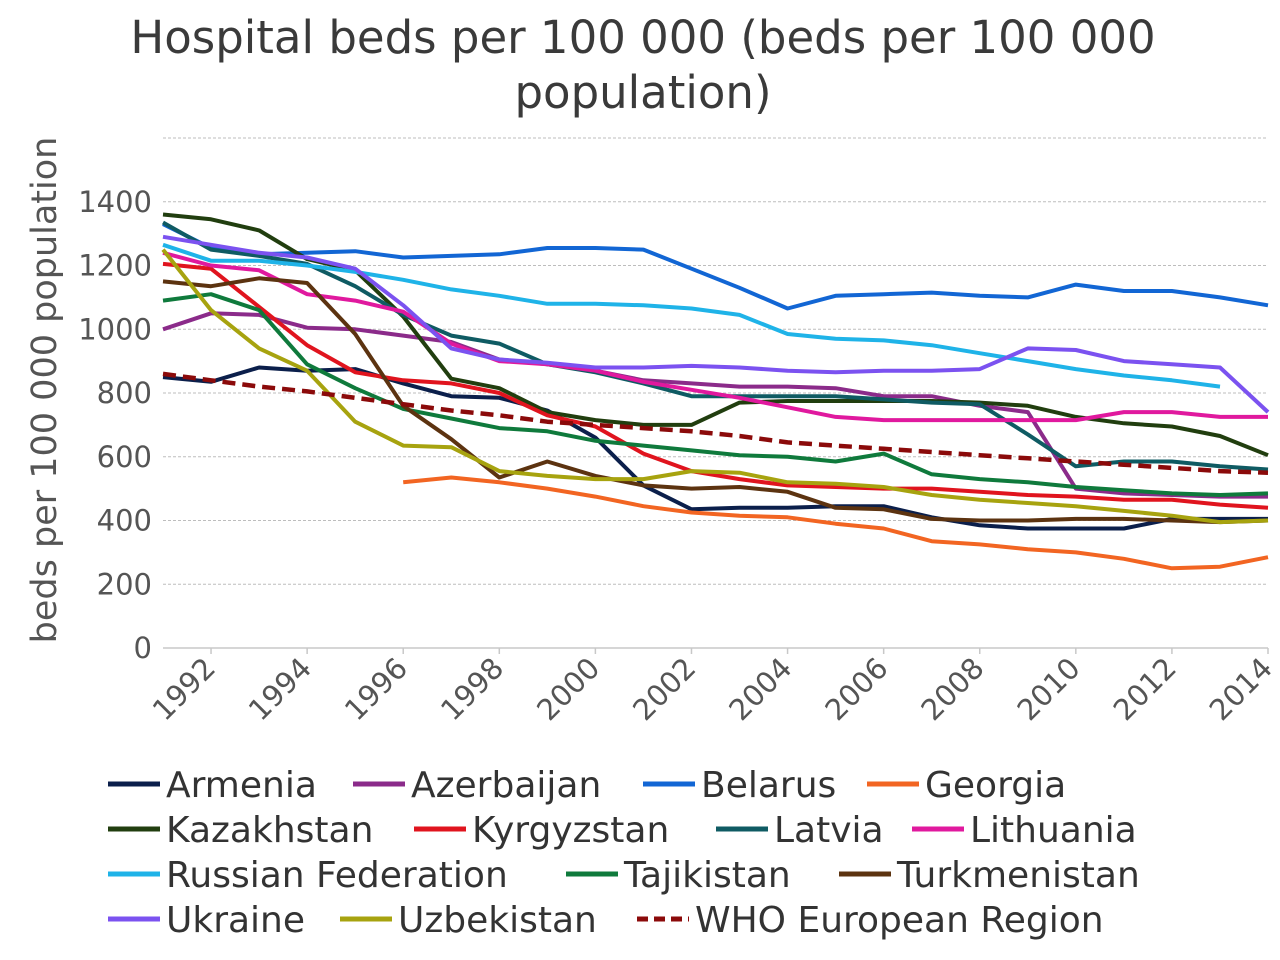 The width and height of the screenshot is (1280, 960). What do you see at coordinates (337, 875) in the screenshot?
I see `legend-label: Russian Federation` at bounding box center [337, 875].